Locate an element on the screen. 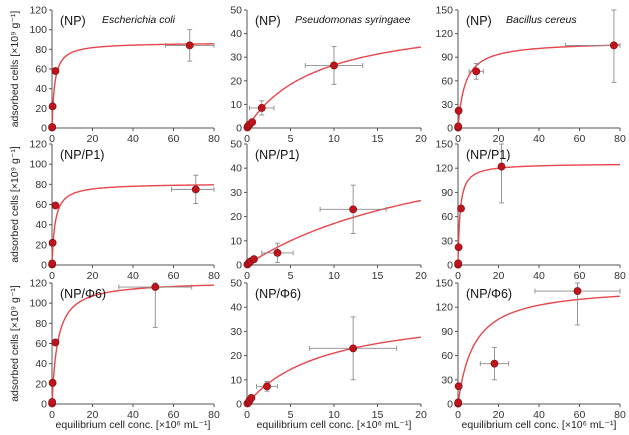  panel-species-label: Pseudomonas syringaee is located at coordinates (353, 20).